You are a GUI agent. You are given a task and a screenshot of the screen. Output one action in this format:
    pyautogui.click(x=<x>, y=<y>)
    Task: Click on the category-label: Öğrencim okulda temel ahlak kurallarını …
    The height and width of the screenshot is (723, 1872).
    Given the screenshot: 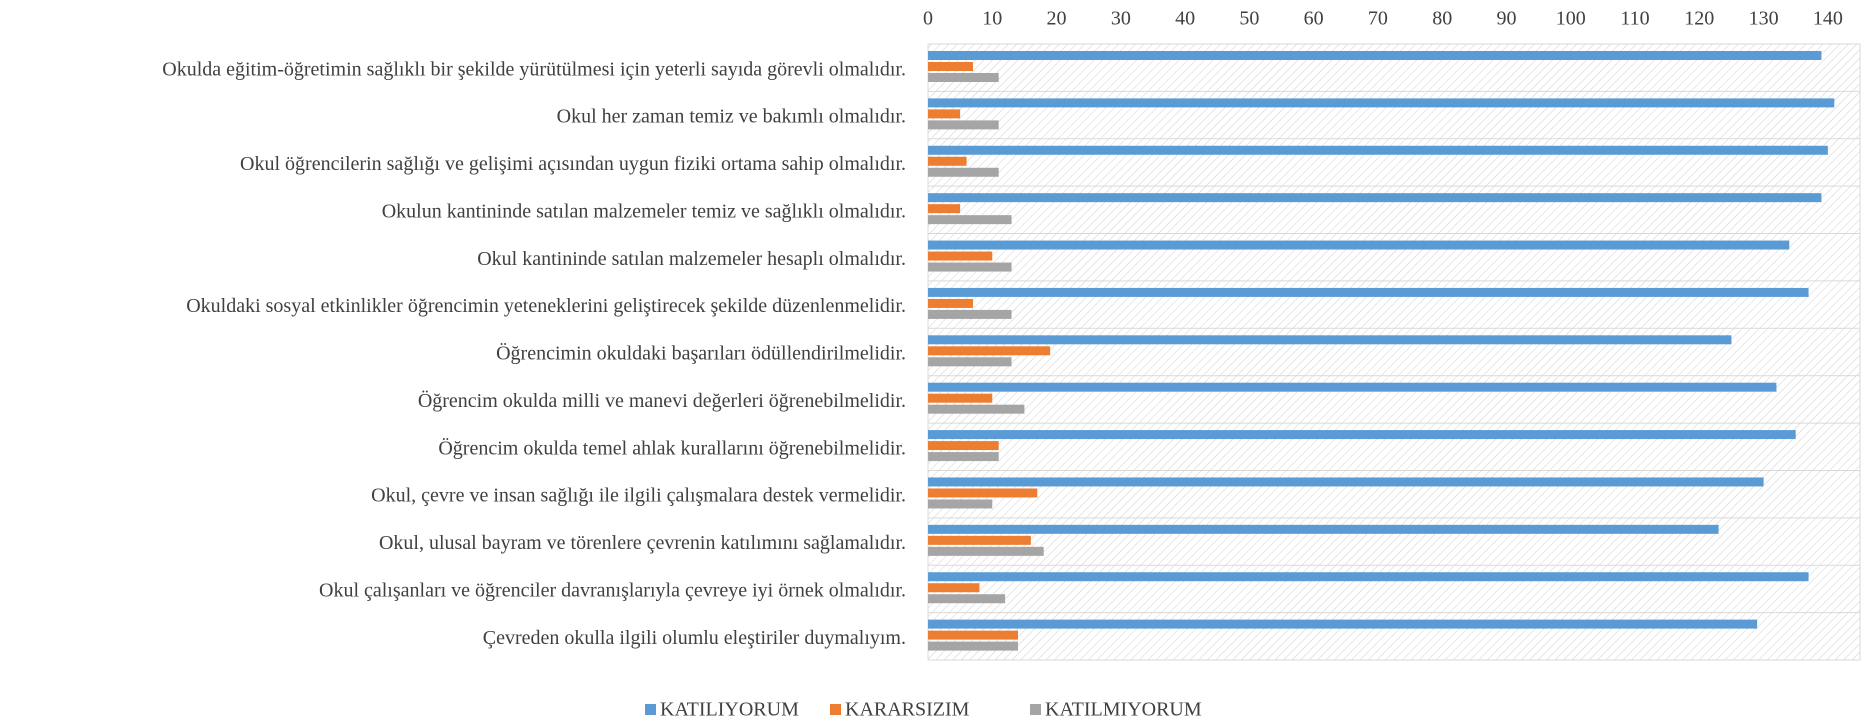 What is the action you would take?
    pyautogui.click(x=672, y=447)
    